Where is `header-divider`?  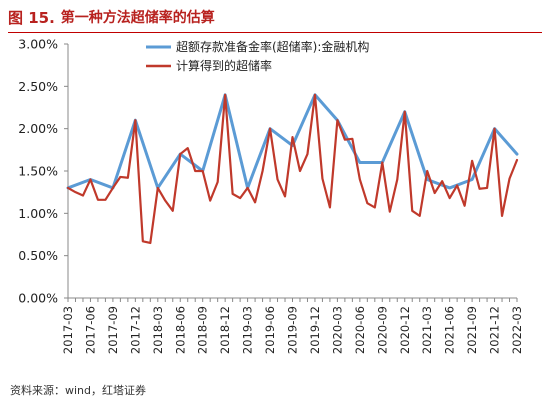 header-divider is located at coordinates (275, 32).